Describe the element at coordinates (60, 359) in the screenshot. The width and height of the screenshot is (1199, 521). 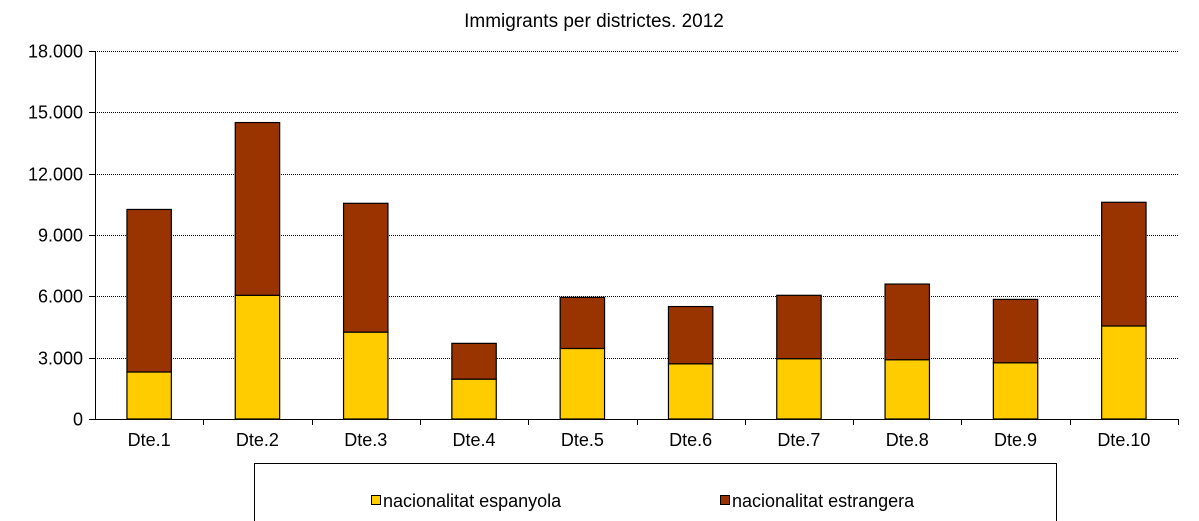
I see `y-tick-label: 3.000` at that location.